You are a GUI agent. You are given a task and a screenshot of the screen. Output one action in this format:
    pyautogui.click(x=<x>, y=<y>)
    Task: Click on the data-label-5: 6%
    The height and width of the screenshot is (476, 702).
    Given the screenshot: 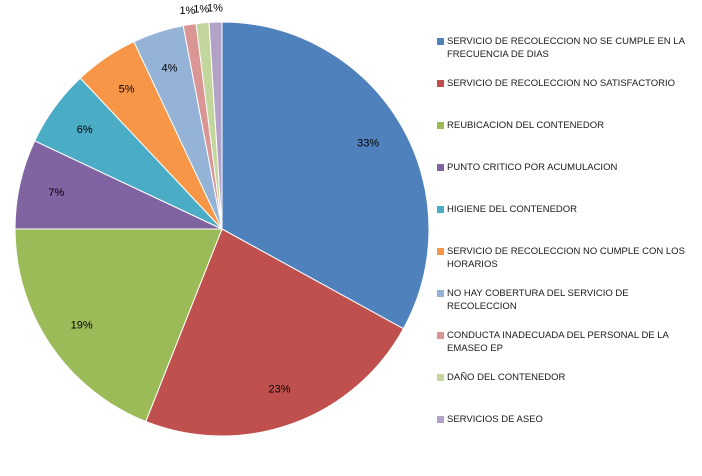 What is the action you would take?
    pyautogui.click(x=85, y=130)
    